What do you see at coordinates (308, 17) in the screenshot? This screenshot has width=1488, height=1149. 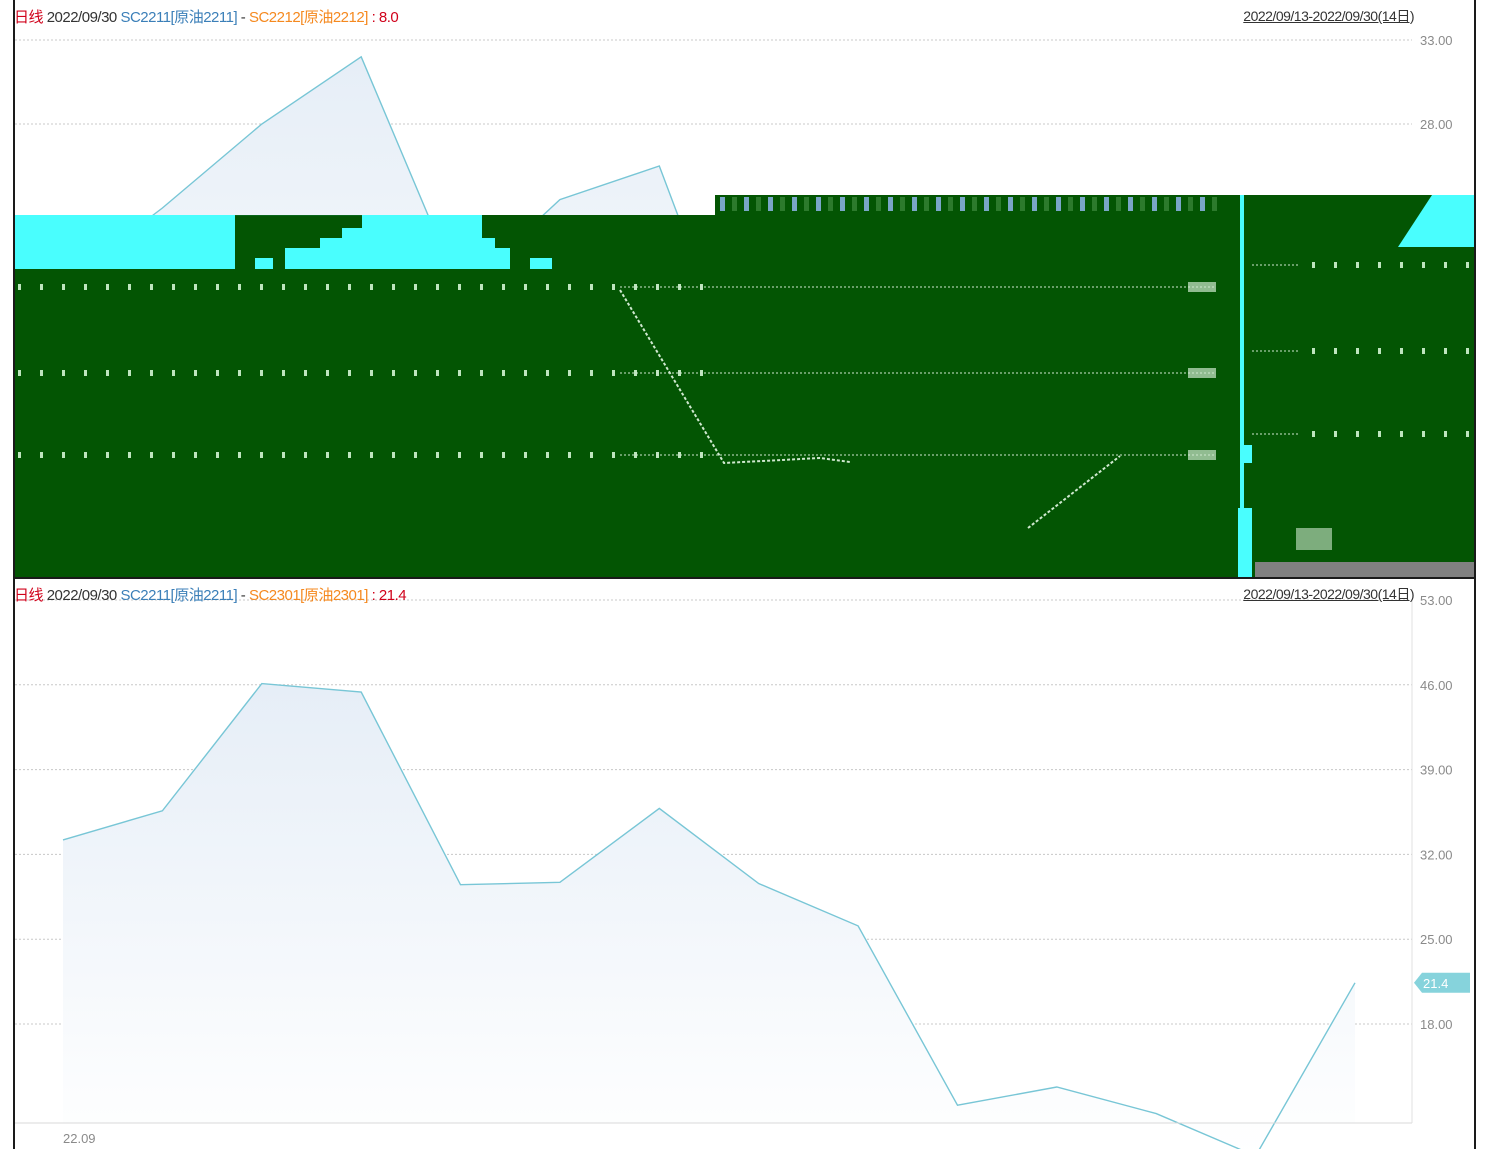 I see `top-leg-b-label: SC2212[原油2212]` at bounding box center [308, 17].